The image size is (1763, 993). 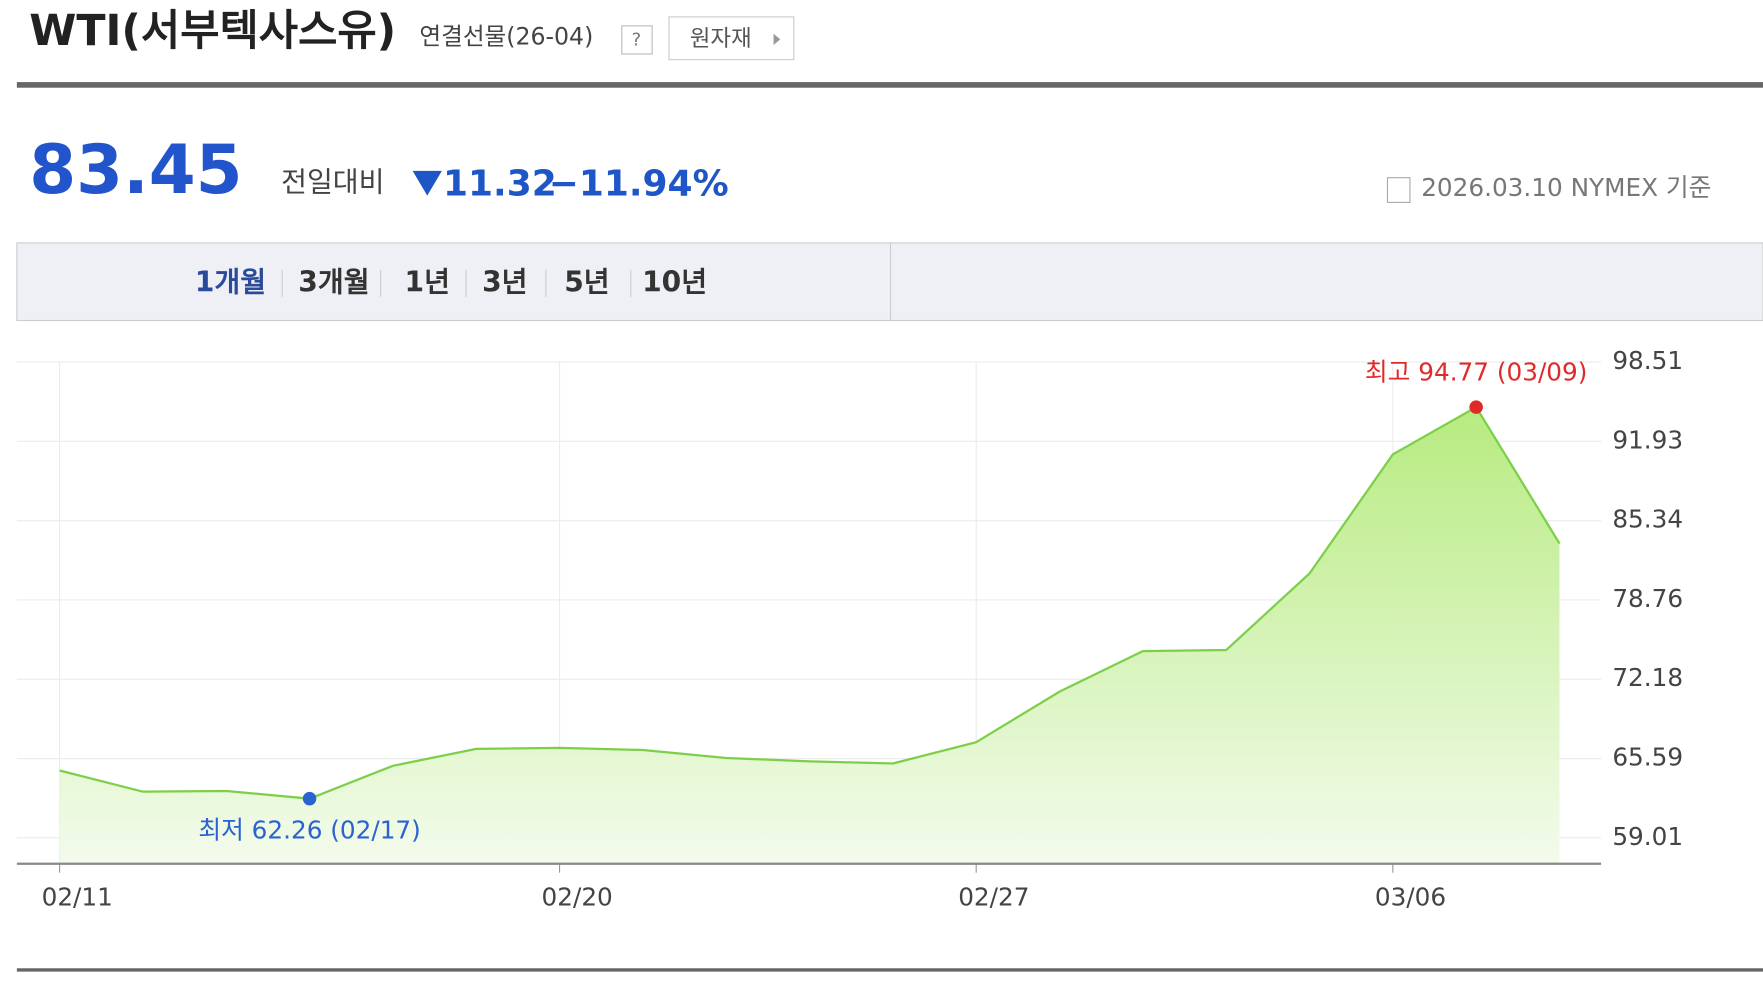 I want to click on tab: 3년, so click(x=504, y=281).